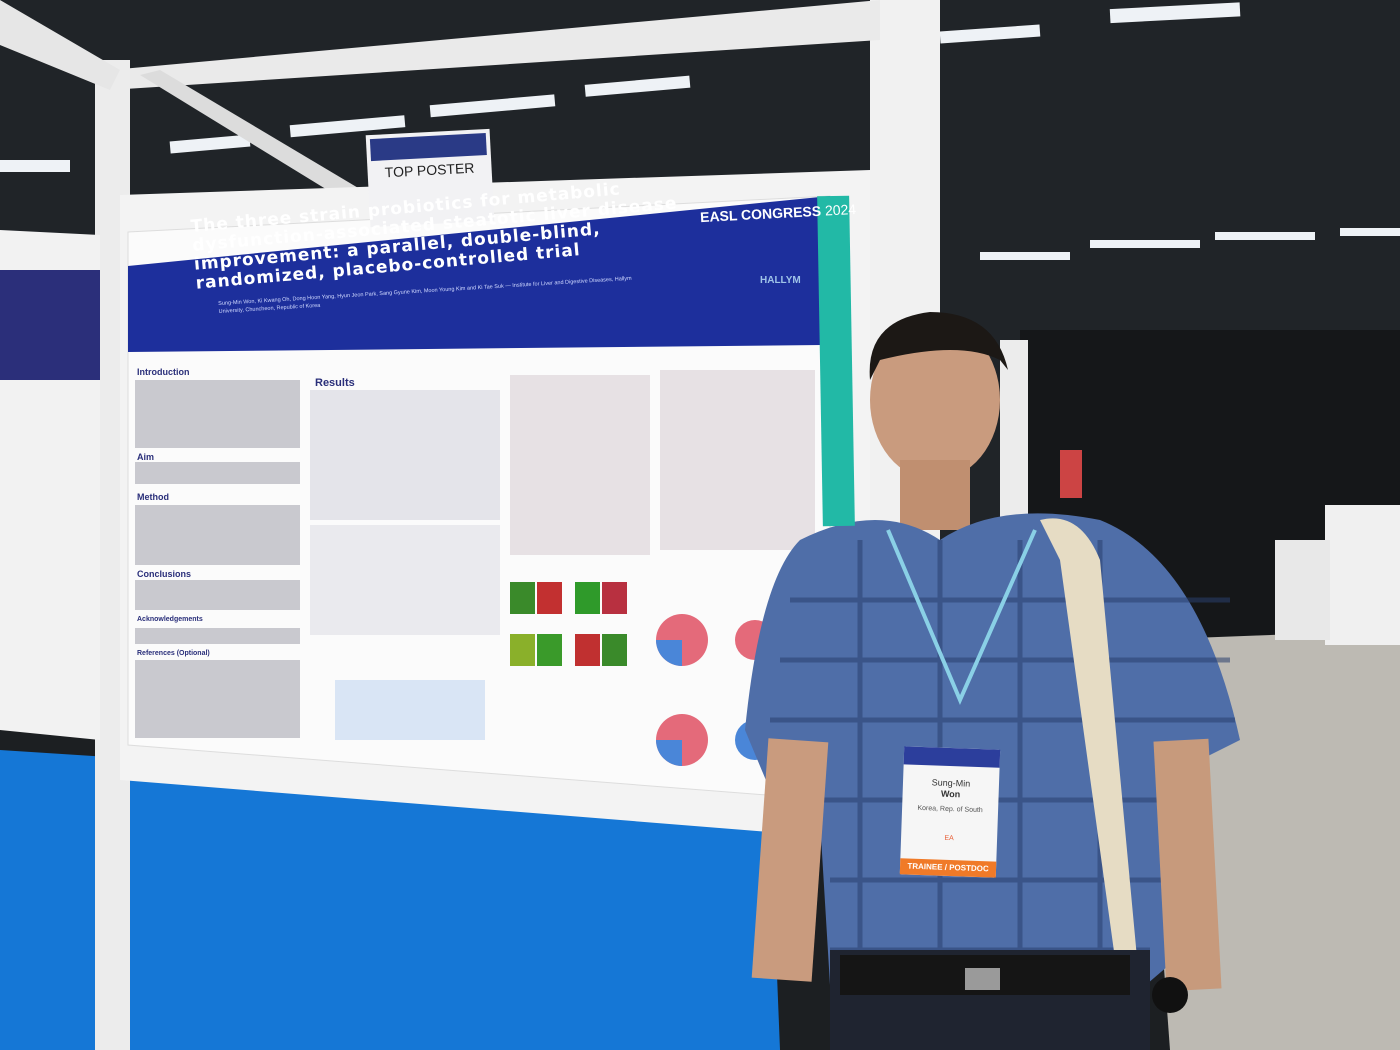 This screenshot has height=1050, width=1400. I want to click on section-aim: Aim, so click(146, 457).